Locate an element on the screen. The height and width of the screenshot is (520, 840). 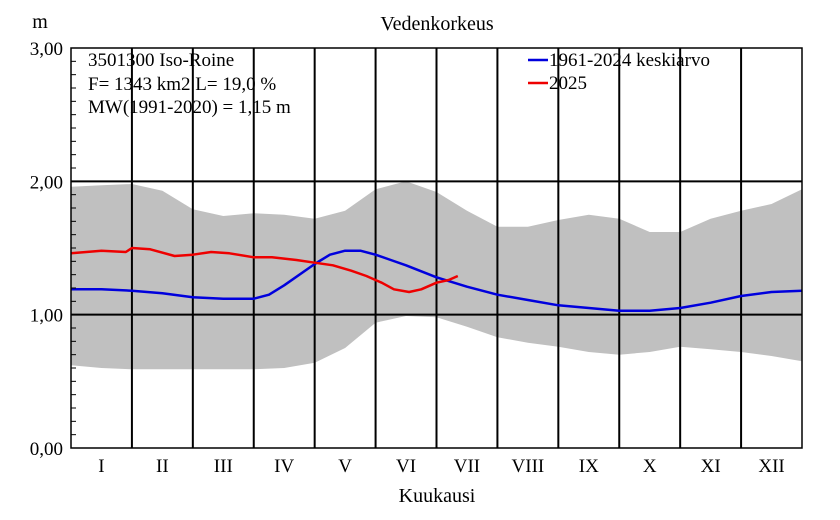
mean-water-info: MW(1991-2020) = 1,15 m is located at coordinates (189, 107).